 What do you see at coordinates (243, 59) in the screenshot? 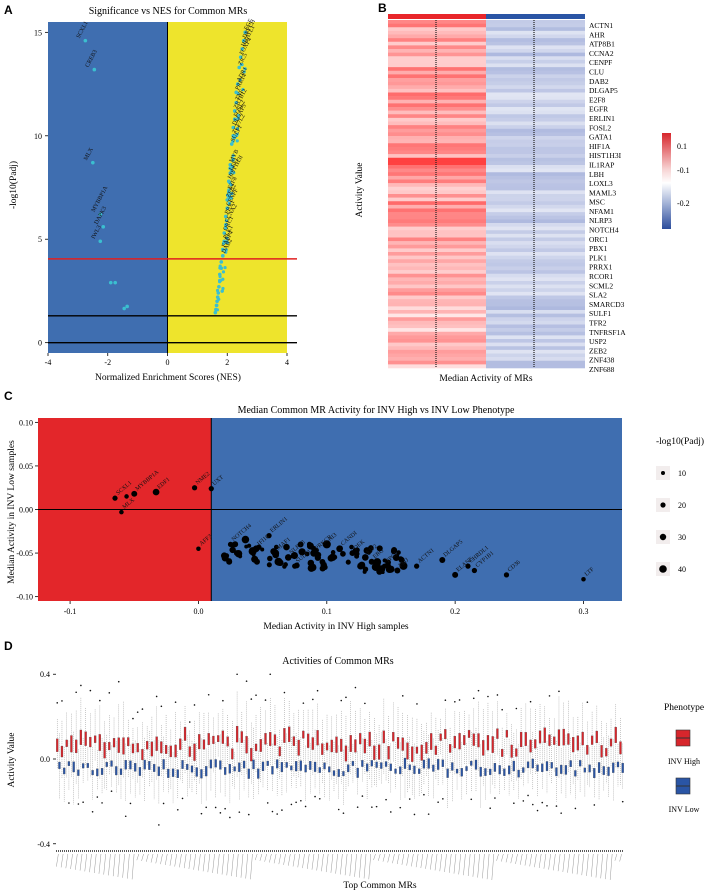
I see `panel-a-point-label: ZIC5` at bounding box center [243, 59].